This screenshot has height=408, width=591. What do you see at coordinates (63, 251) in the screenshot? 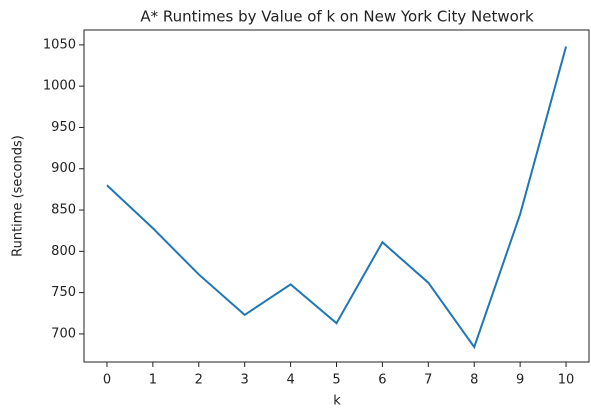
I see `y-tick-label: 800` at bounding box center [63, 251].